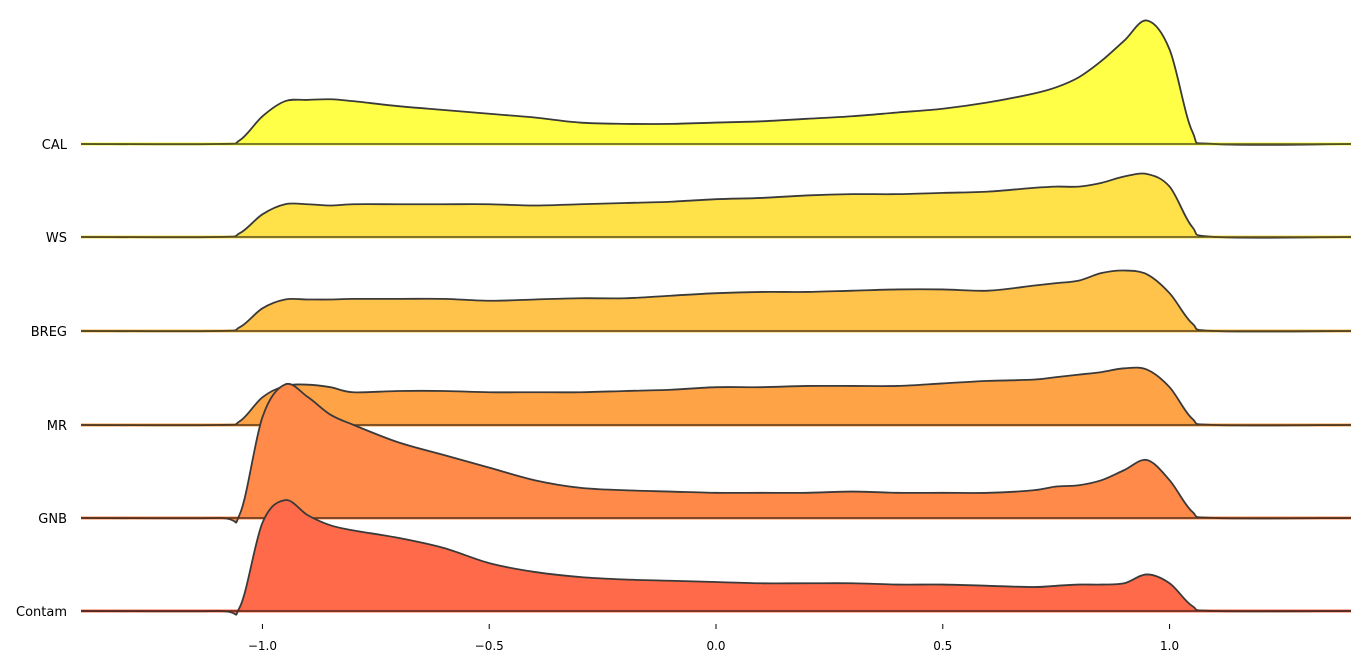  I want to click on ridge-area-breg, so click(716, 301).